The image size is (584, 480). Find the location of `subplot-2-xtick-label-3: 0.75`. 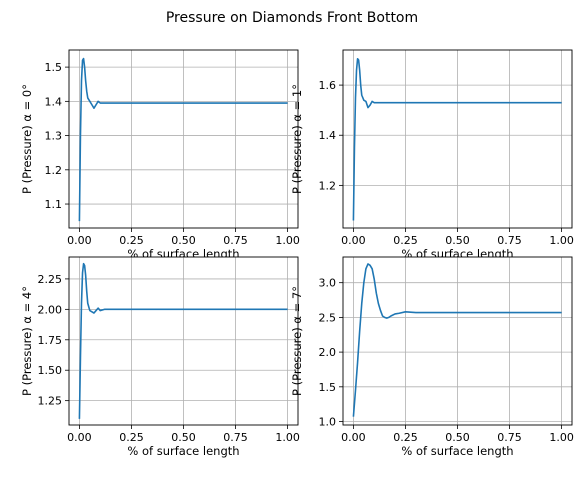

subplot-2-xtick-label-3: 0.75 is located at coordinates (235, 437).